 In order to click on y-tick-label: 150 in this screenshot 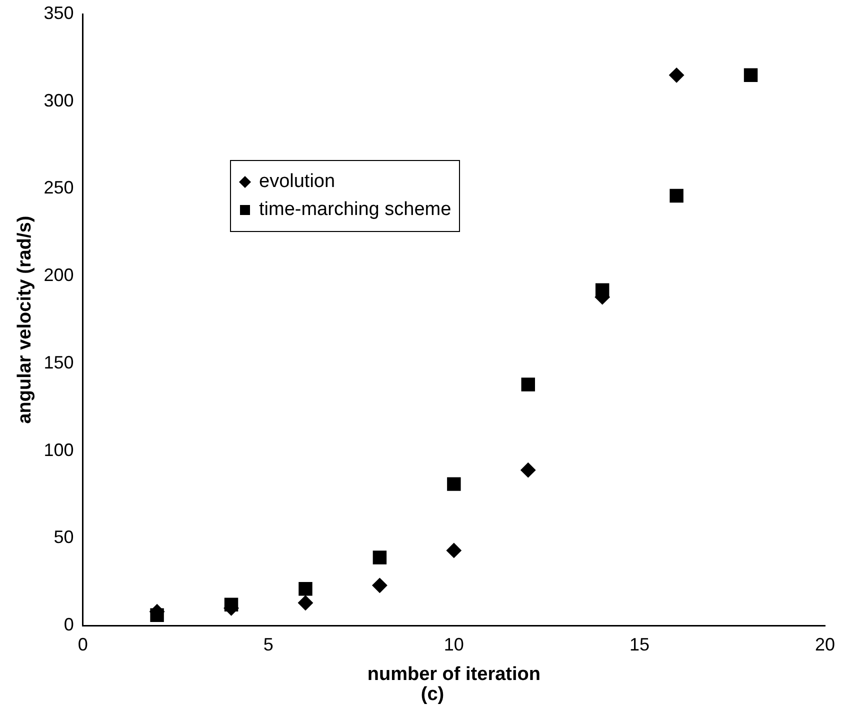, I will do `click(59, 362)`.